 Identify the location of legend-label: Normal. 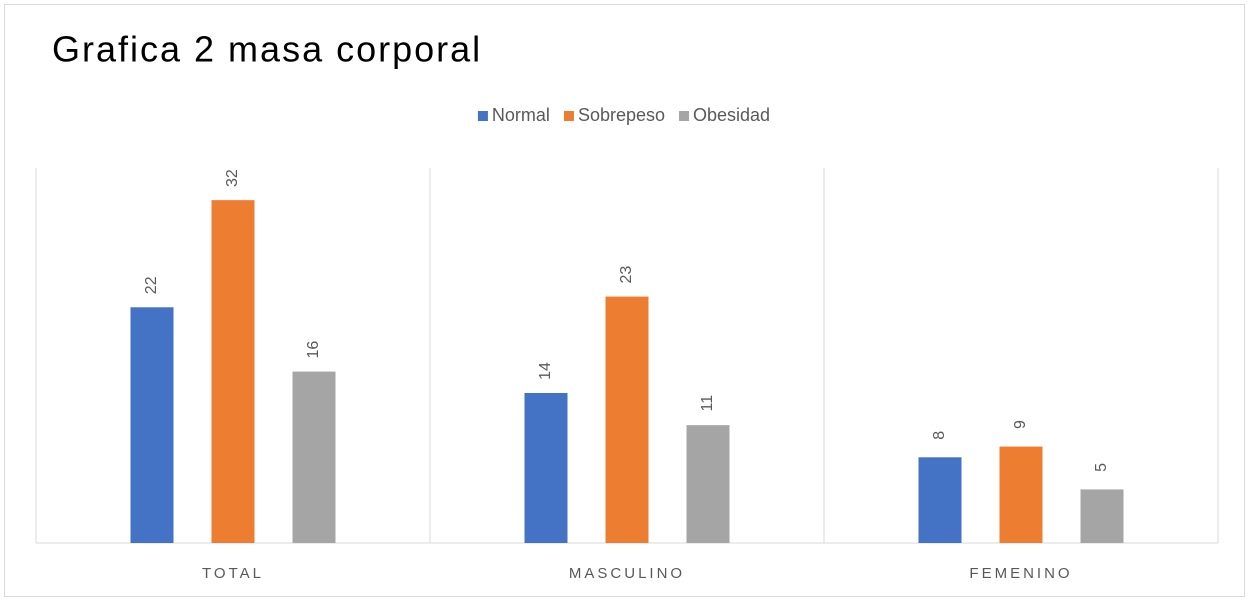
(521, 115).